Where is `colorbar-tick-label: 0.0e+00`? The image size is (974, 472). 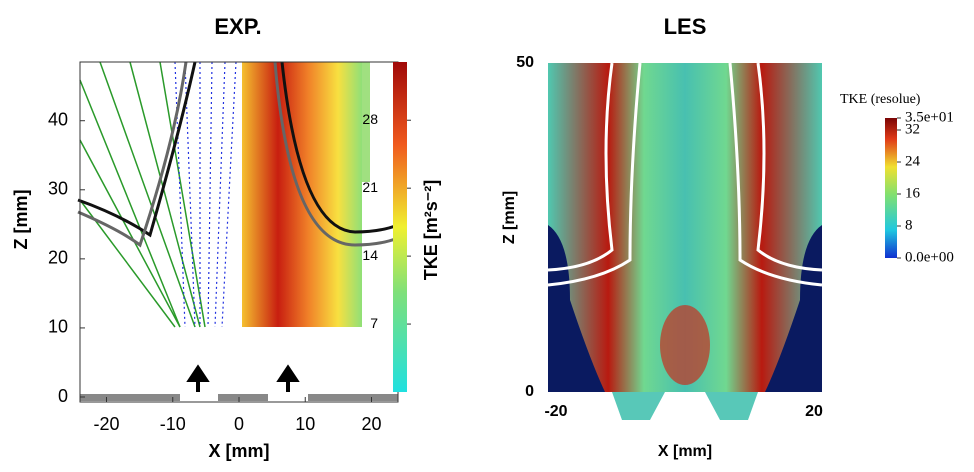 colorbar-tick-label: 0.0e+00 is located at coordinates (929, 257).